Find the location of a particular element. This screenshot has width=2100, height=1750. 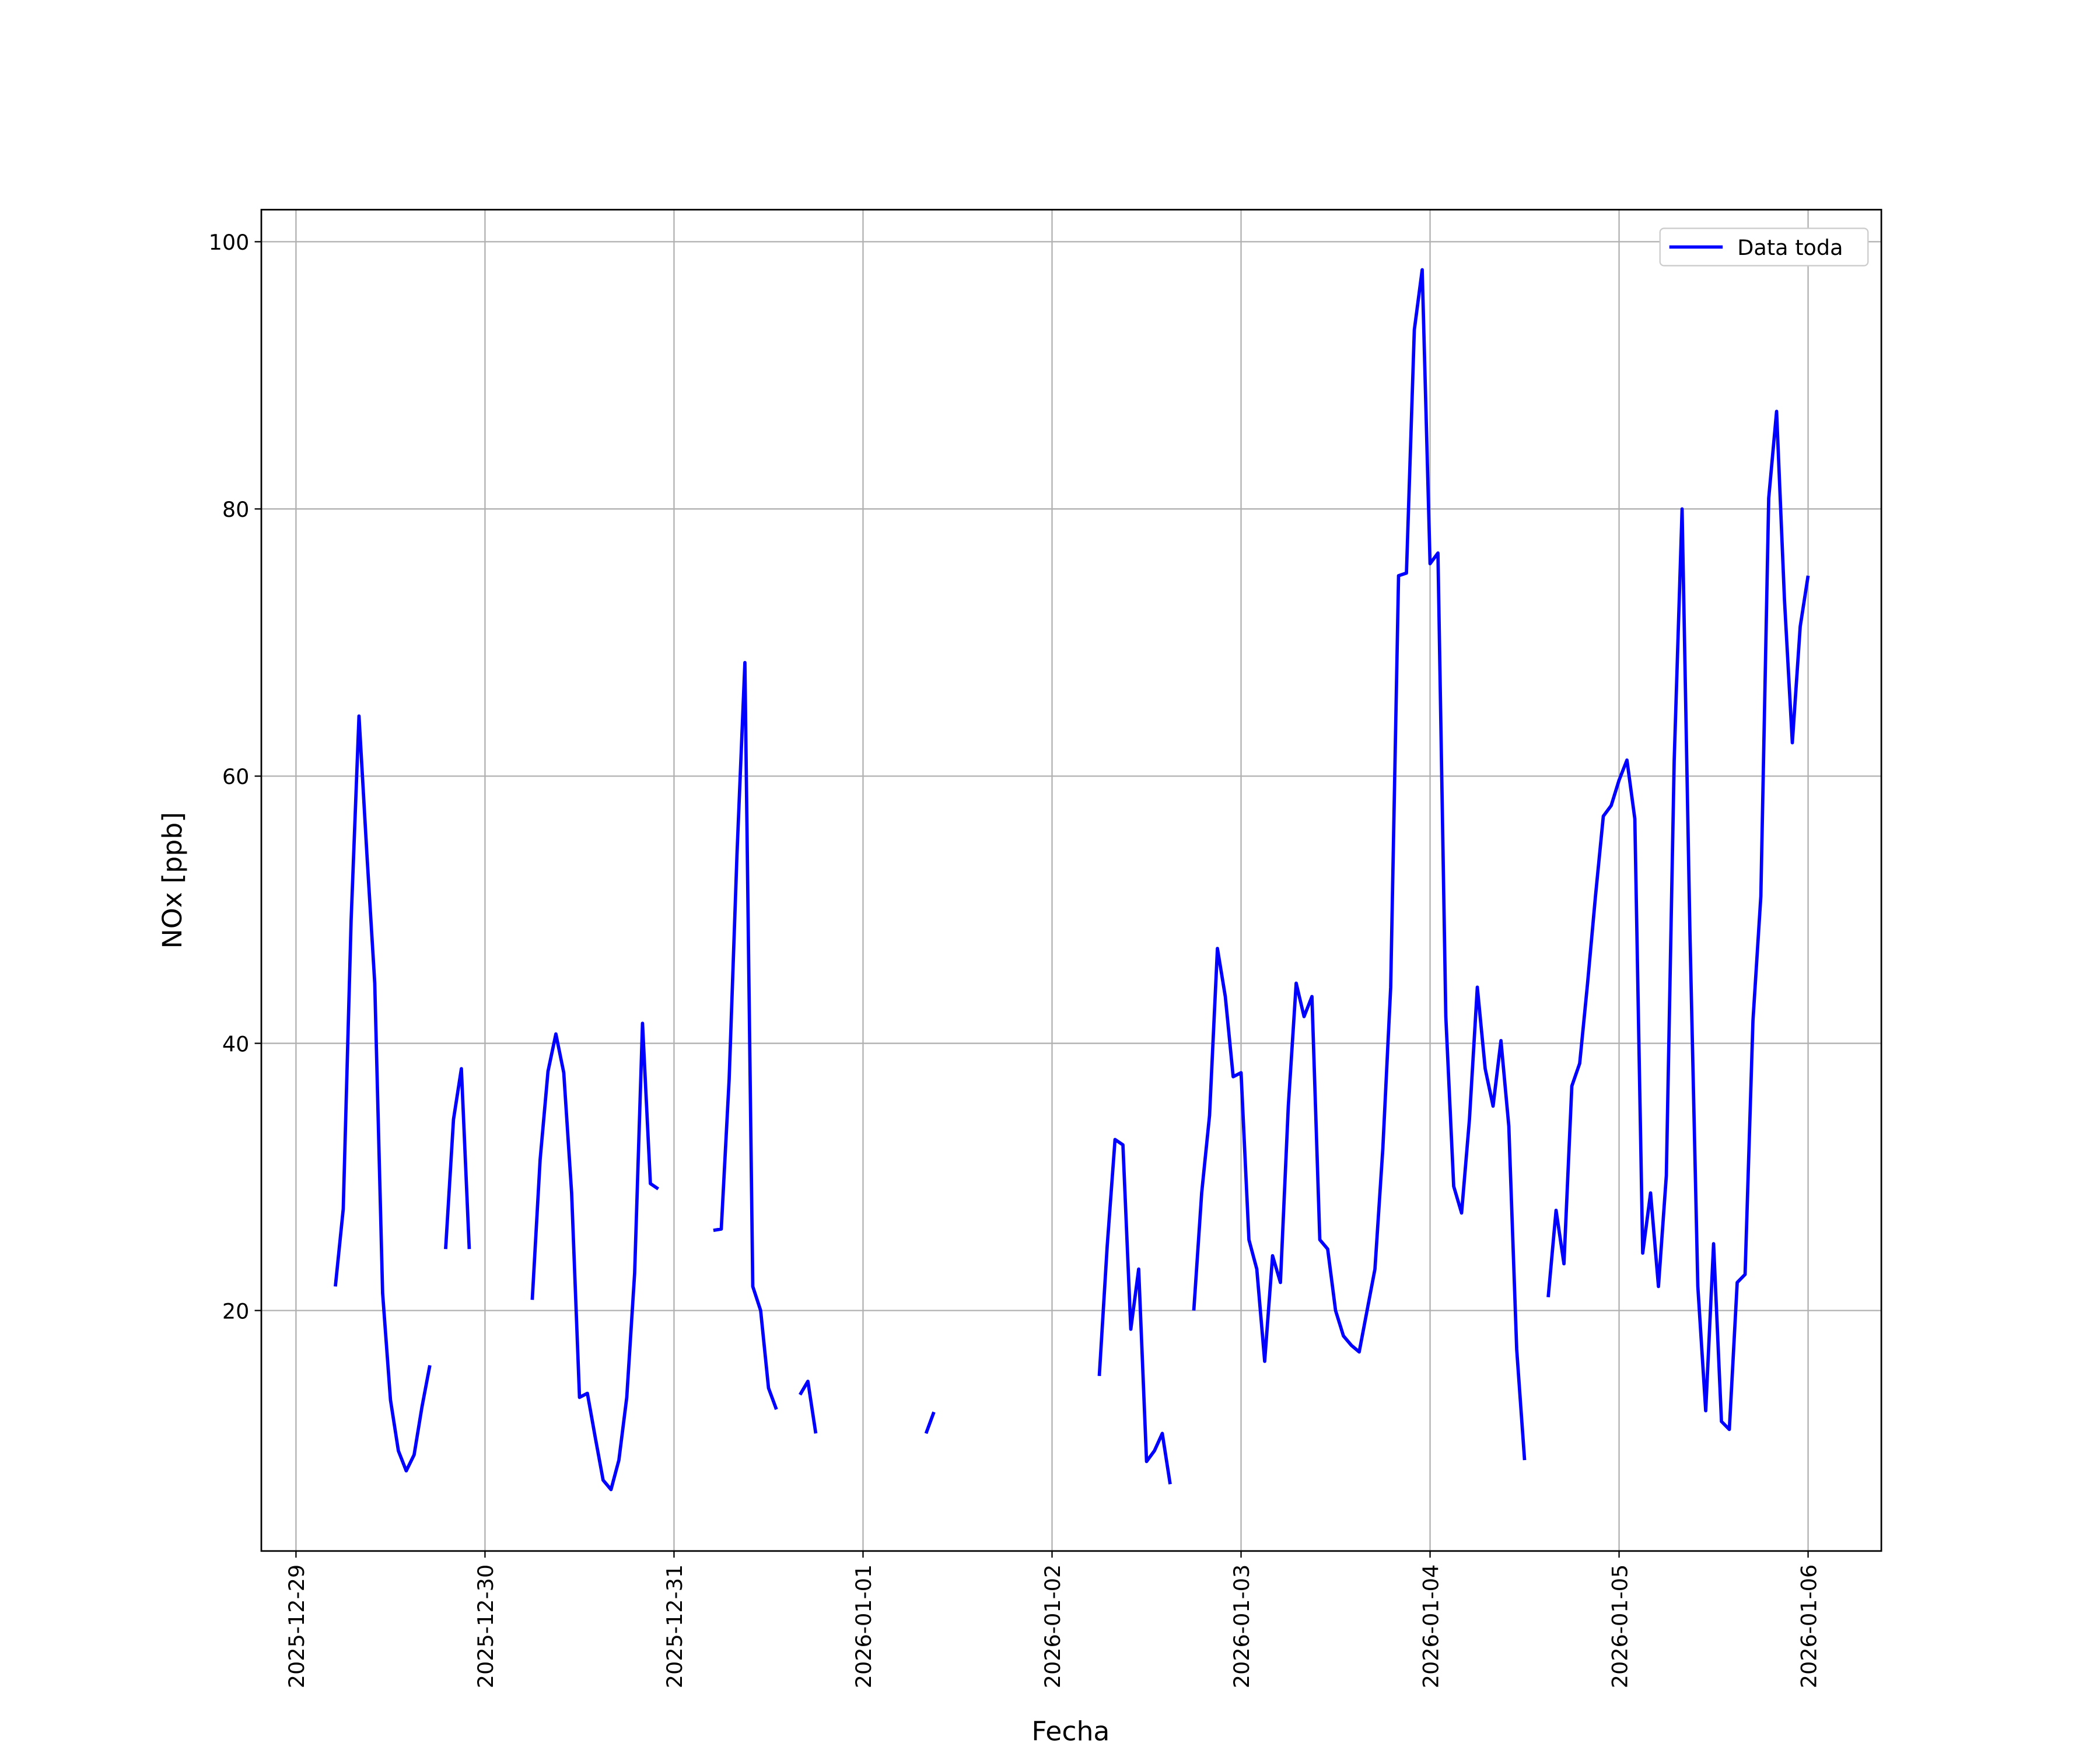

x-tick-label: 2026-01-01 is located at coordinates (863, 1626).